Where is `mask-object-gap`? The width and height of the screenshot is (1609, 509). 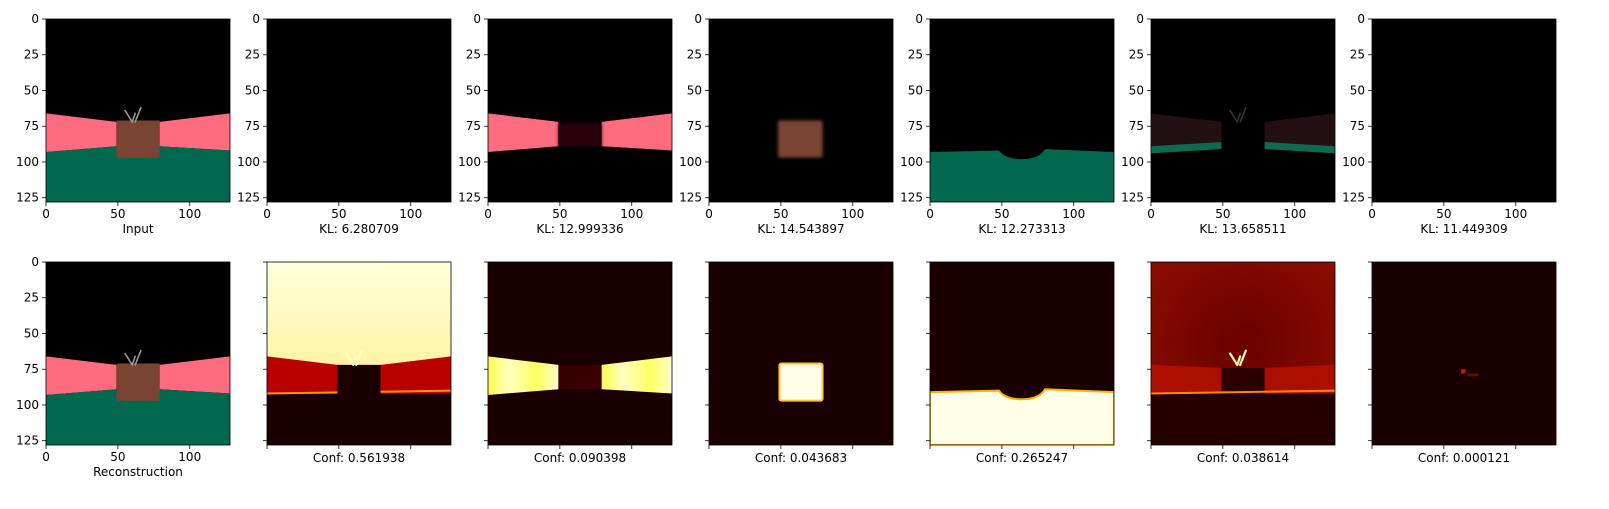
mask-object-gap is located at coordinates (580, 377).